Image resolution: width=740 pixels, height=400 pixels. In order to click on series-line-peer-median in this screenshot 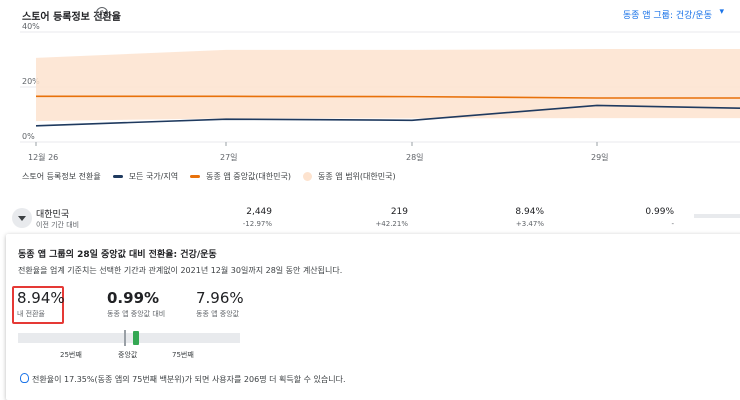, I will do `click(388, 97)`.